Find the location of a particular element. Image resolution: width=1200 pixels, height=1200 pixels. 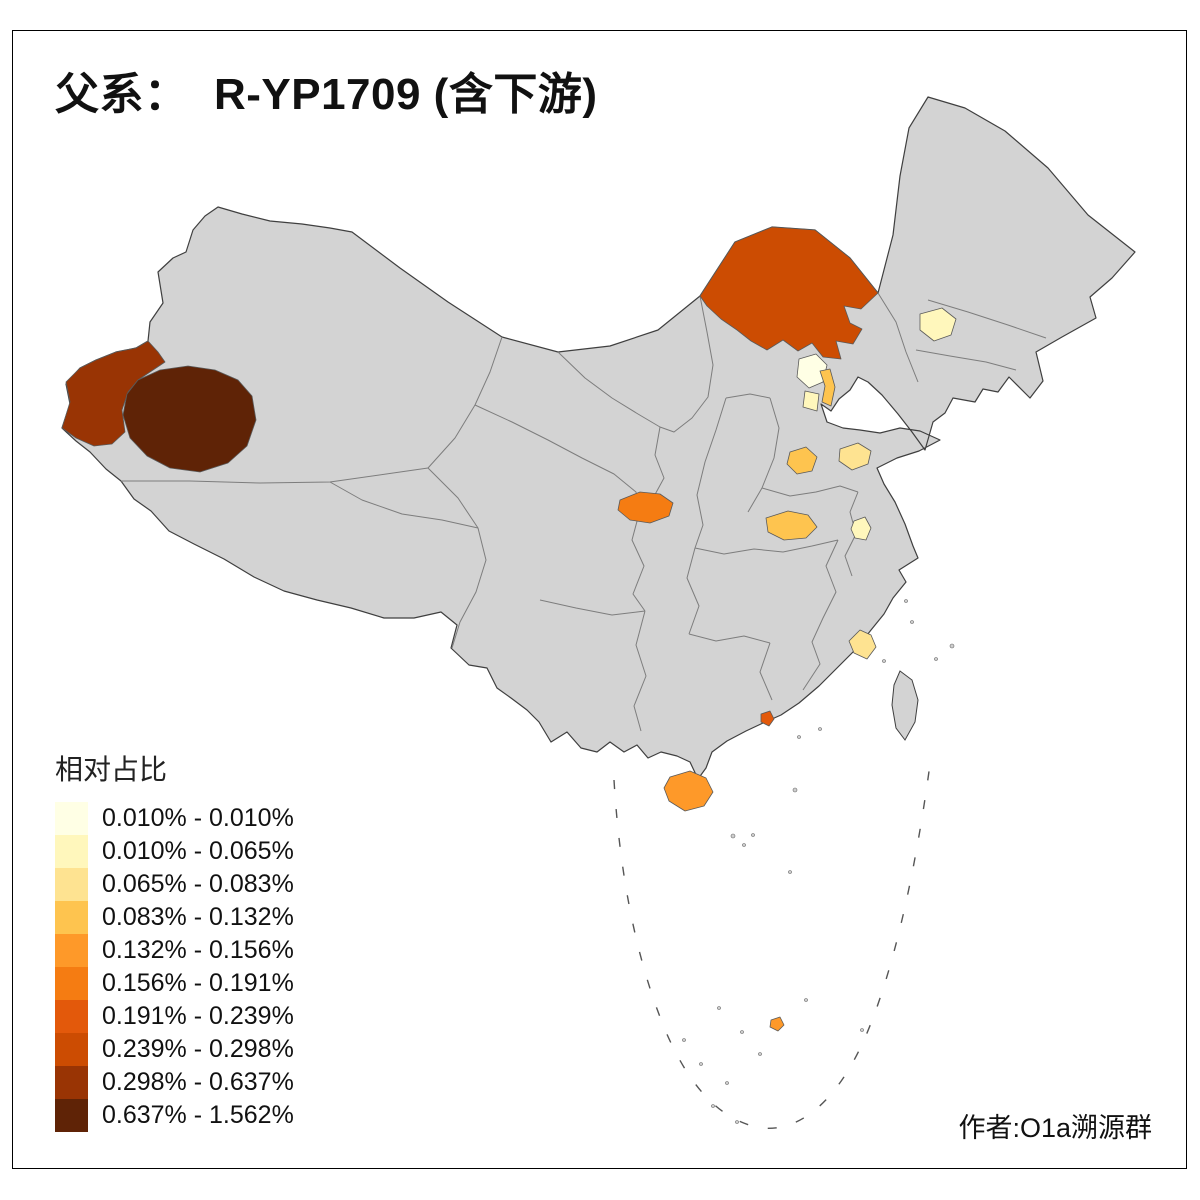

legend-item: 0.191% - 0.239% is located at coordinates (174, 1016).